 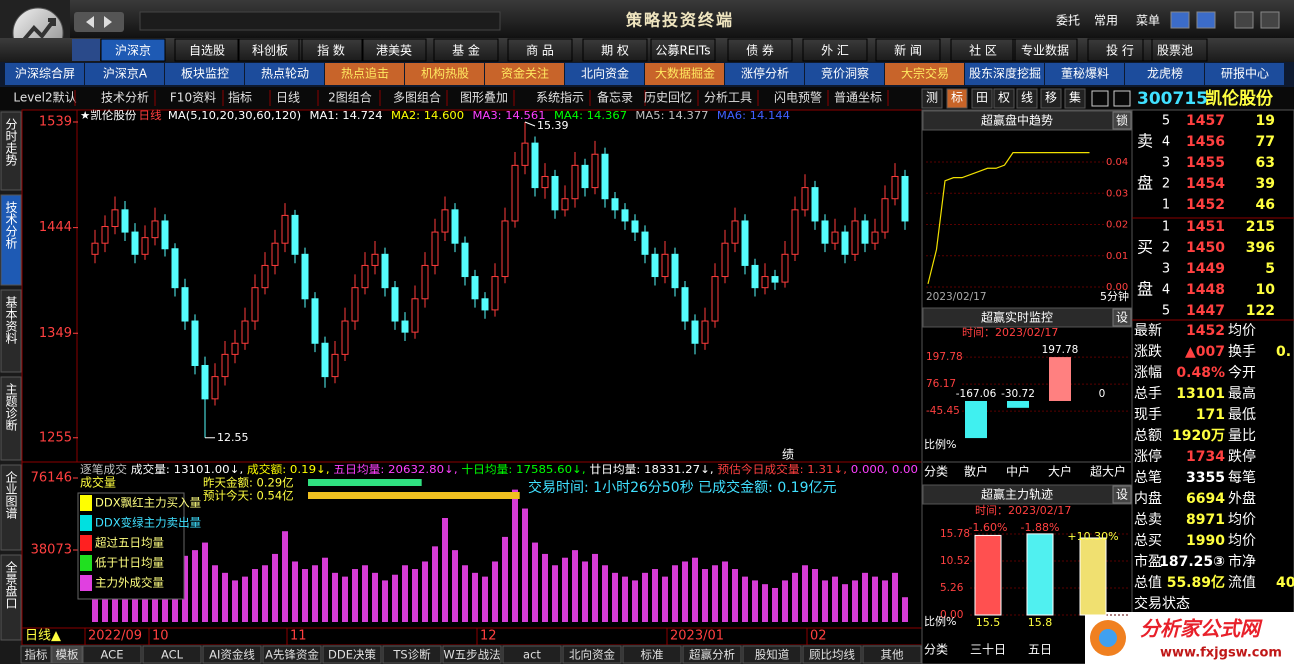 I want to click on tool-button: 系统指示, so click(x=560, y=97).